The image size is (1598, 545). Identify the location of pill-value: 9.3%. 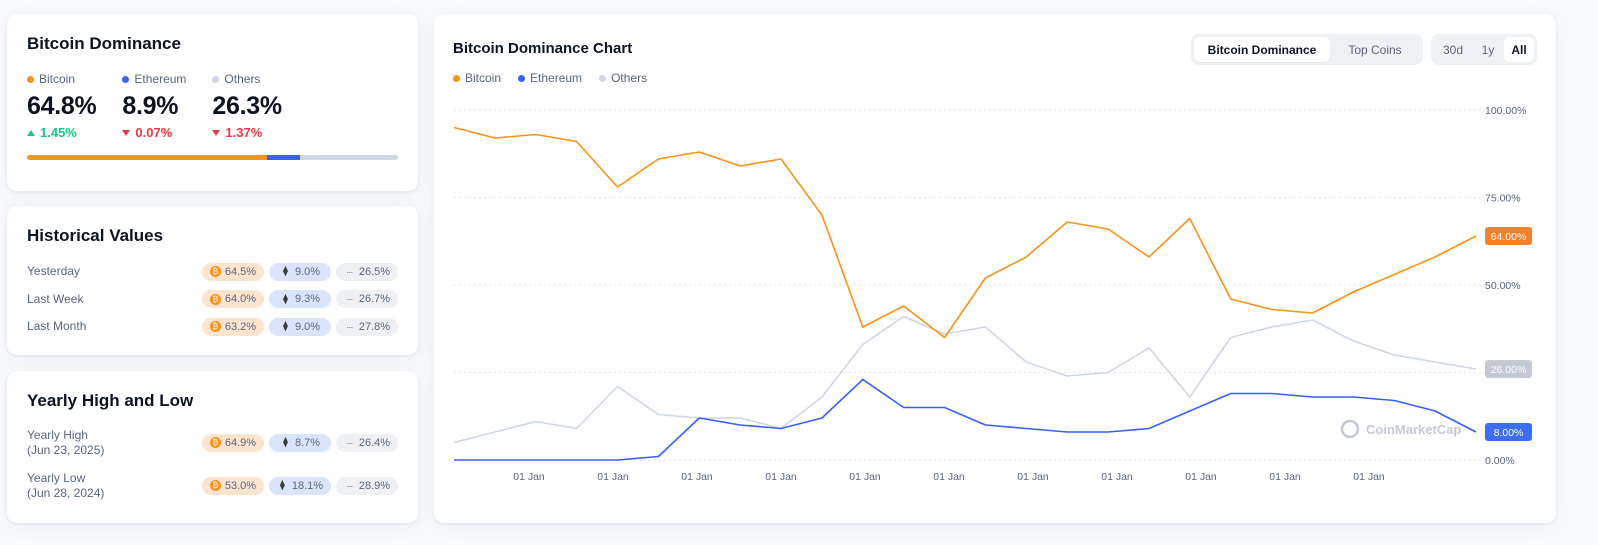
(307, 299).